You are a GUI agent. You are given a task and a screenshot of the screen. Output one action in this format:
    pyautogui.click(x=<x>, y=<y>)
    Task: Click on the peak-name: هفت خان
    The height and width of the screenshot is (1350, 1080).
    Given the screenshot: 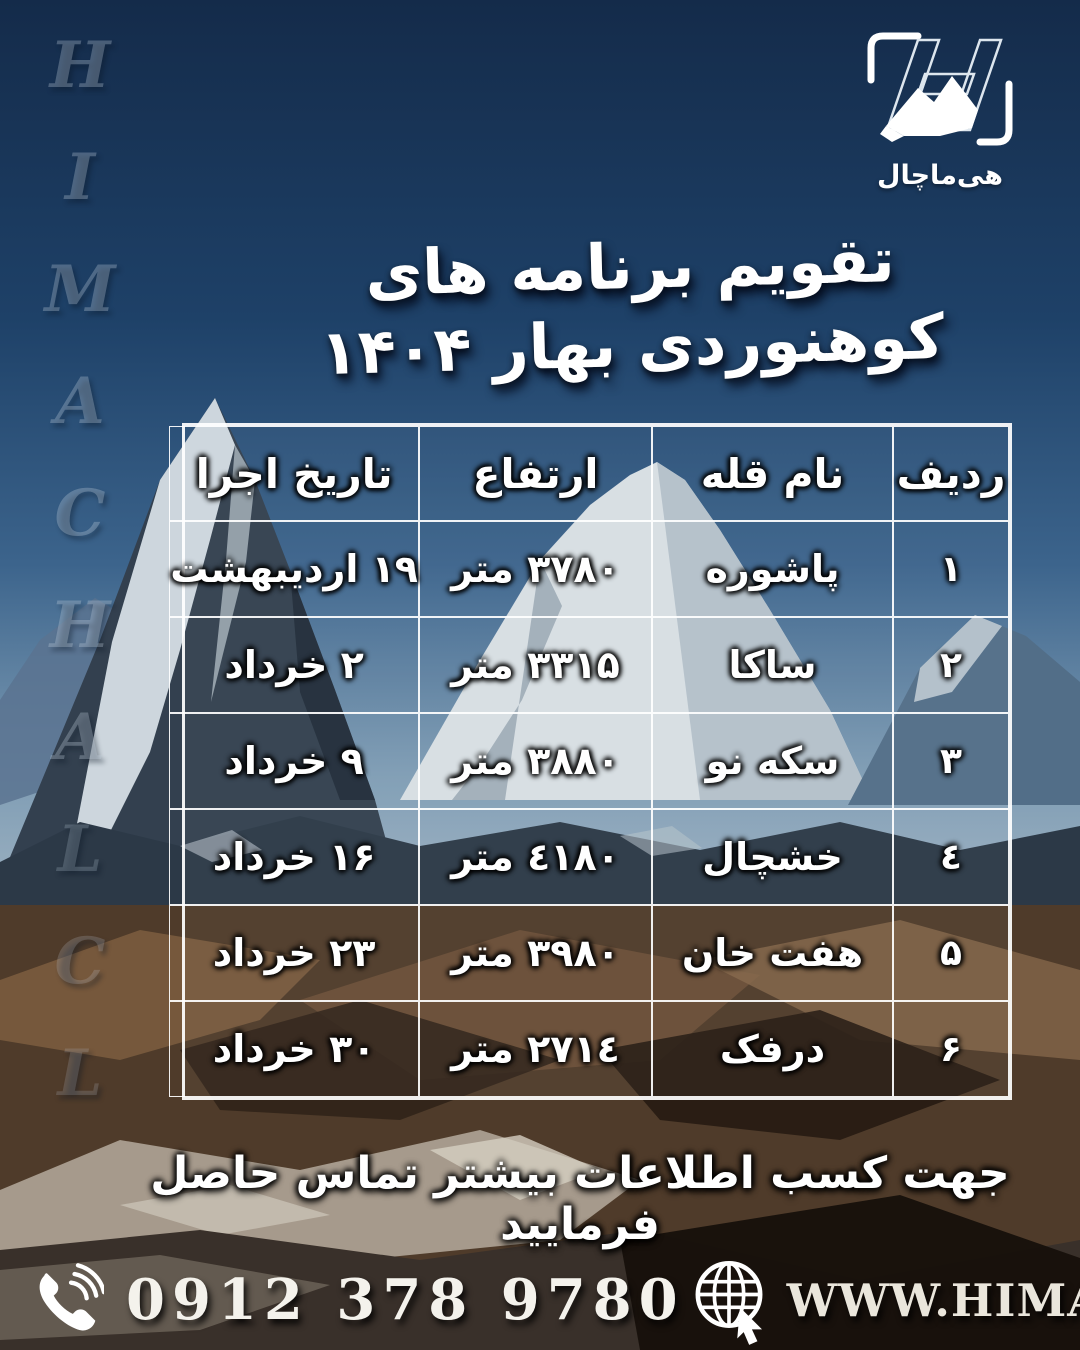 What is the action you would take?
    pyautogui.click(x=772, y=953)
    